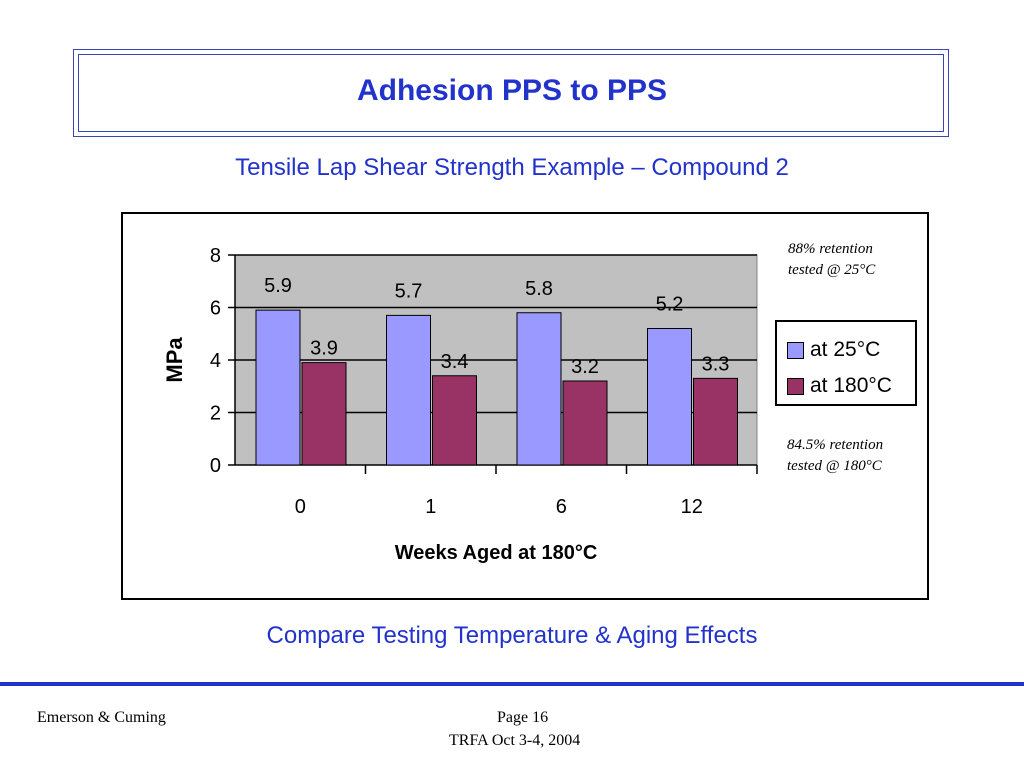  Describe the element at coordinates (455, 362) in the screenshot. I see `data-label: 3.4` at that location.